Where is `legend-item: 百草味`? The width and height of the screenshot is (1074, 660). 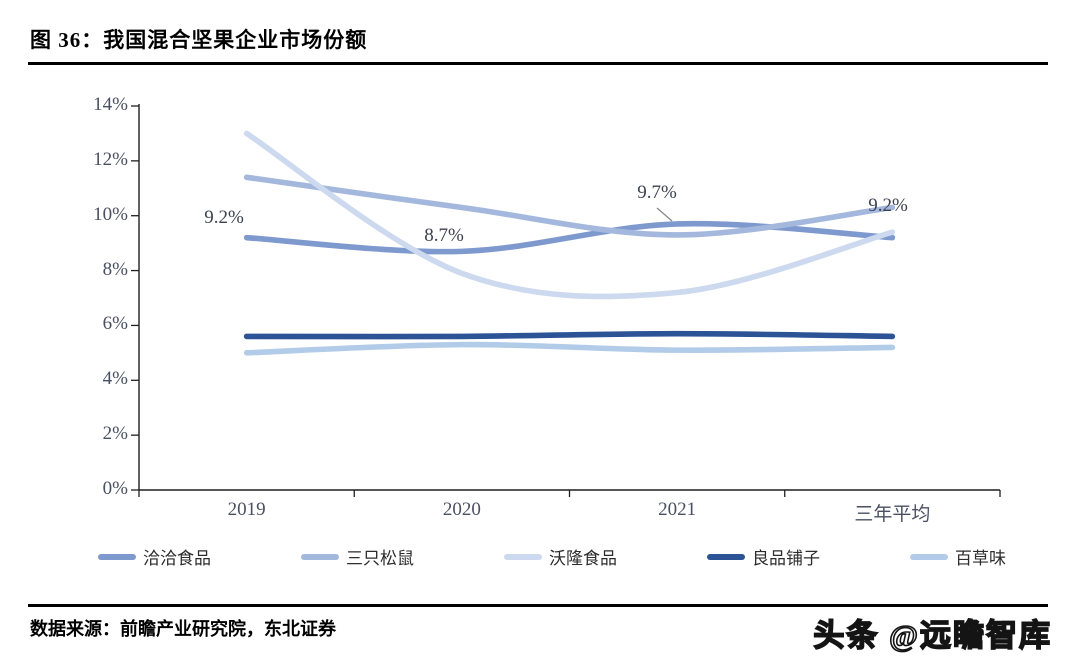 legend-item: 百草味 is located at coordinates (958, 556).